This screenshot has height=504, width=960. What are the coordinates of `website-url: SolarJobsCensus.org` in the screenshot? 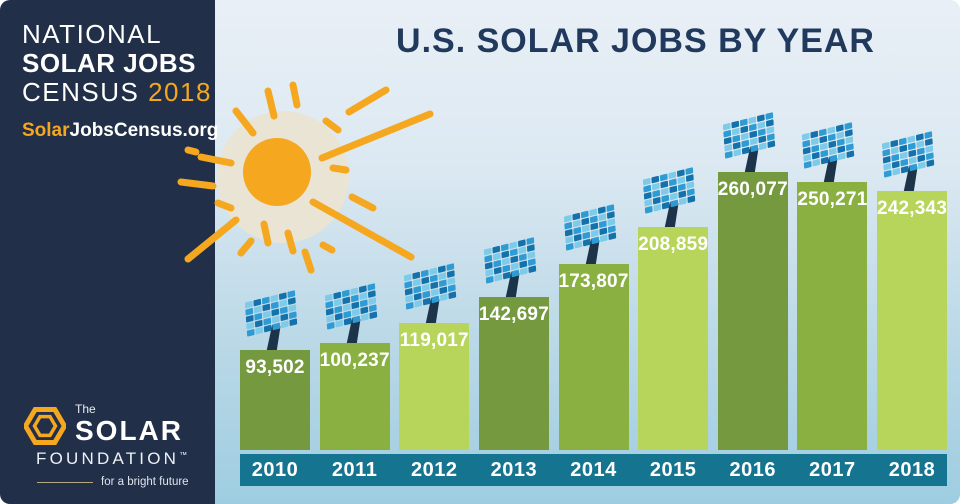 It's located at (120, 131).